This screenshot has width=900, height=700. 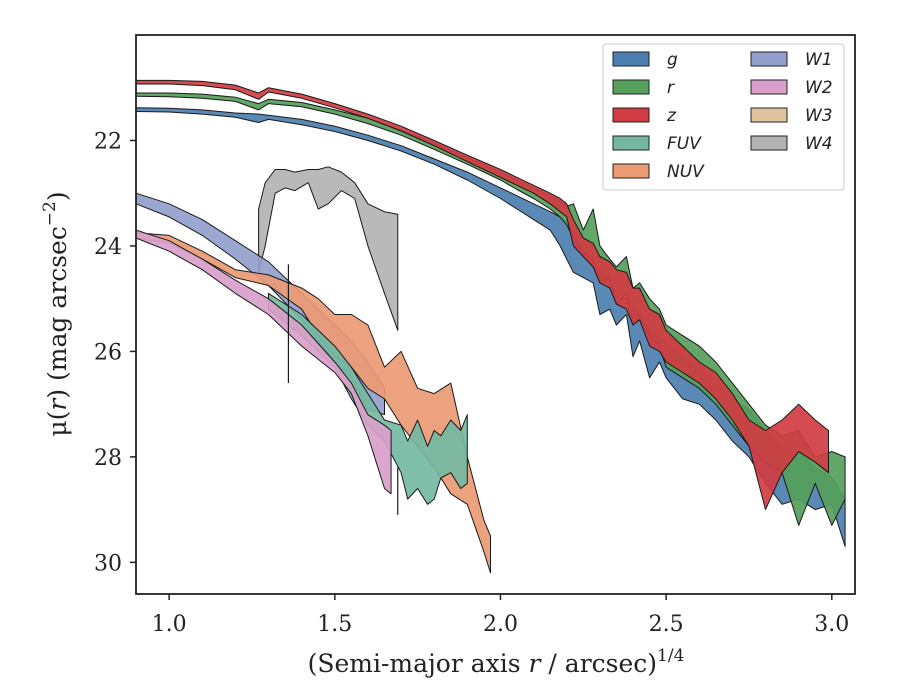 What do you see at coordinates (631, 171) in the screenshot?
I see `legend-swatch-nuv` at bounding box center [631, 171].